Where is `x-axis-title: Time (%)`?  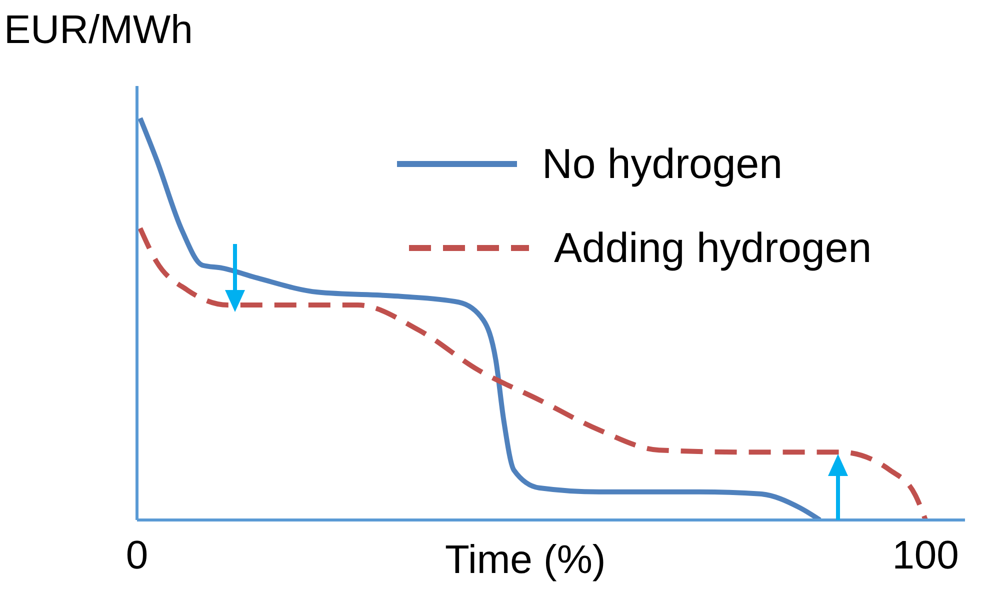 x-axis-title: Time (%) is located at coordinates (525, 560).